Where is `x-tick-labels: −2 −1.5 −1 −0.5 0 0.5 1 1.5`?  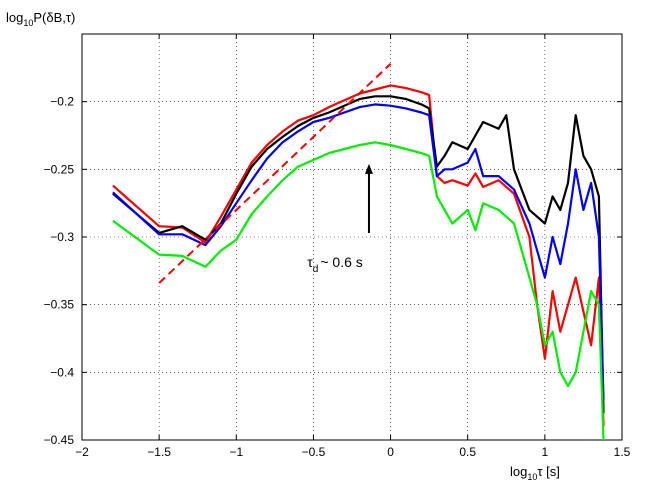 x-tick-labels: −2 −1.5 −1 −0.5 0 0.5 1 1.5 is located at coordinates (353, 452).